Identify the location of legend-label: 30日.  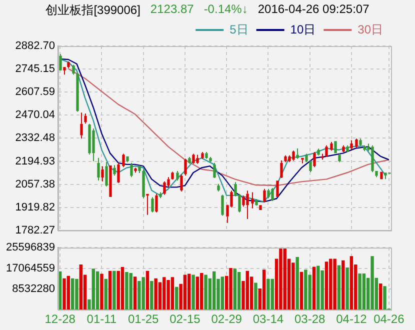
(371, 29).